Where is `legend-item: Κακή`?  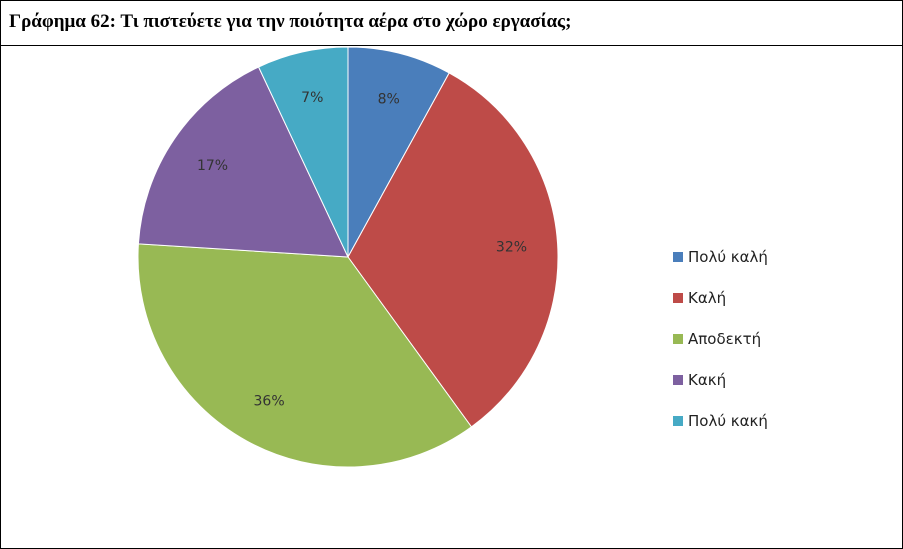 legend-item: Κακή is located at coordinates (773, 379).